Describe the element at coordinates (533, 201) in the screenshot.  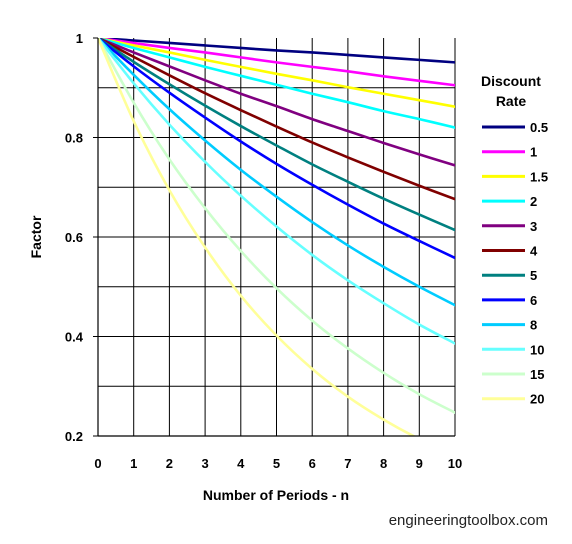
I see `legend-label: 2` at that location.